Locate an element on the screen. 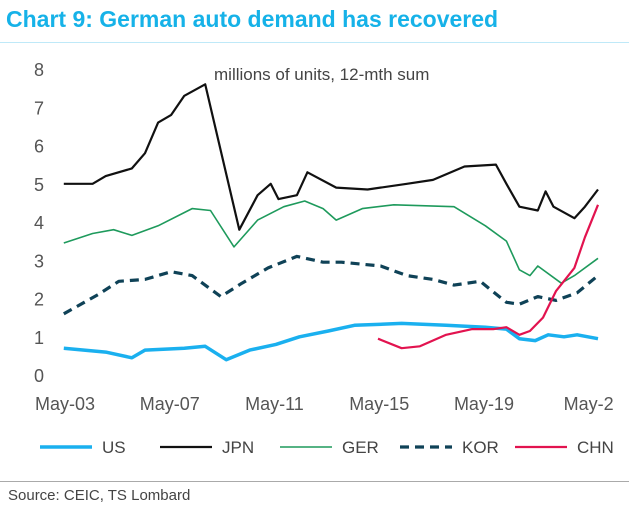 This screenshot has width=629, height=517. legend-label: US is located at coordinates (114, 447).